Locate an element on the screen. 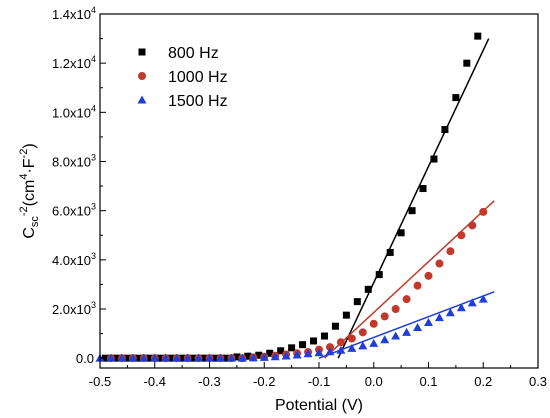 Image resolution: width=550 pixels, height=418 pixels. y-tick-label: 6.0x10³ is located at coordinates (74, 210).